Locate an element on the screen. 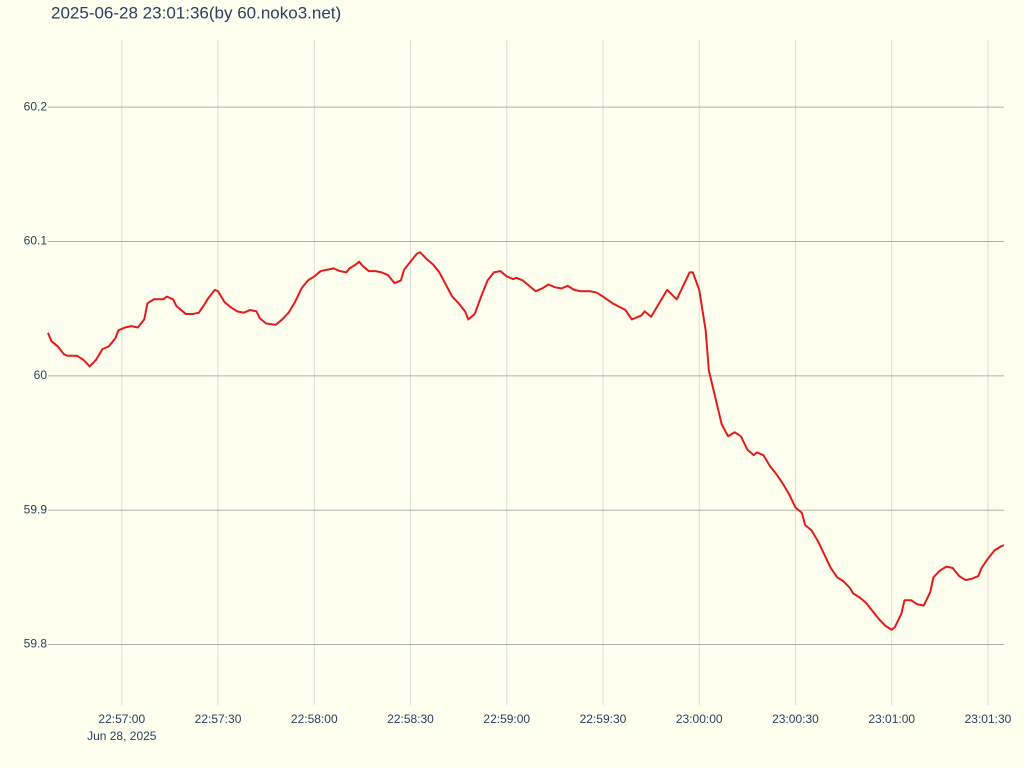  x-tick-label: 22:57:30 is located at coordinates (218, 719).